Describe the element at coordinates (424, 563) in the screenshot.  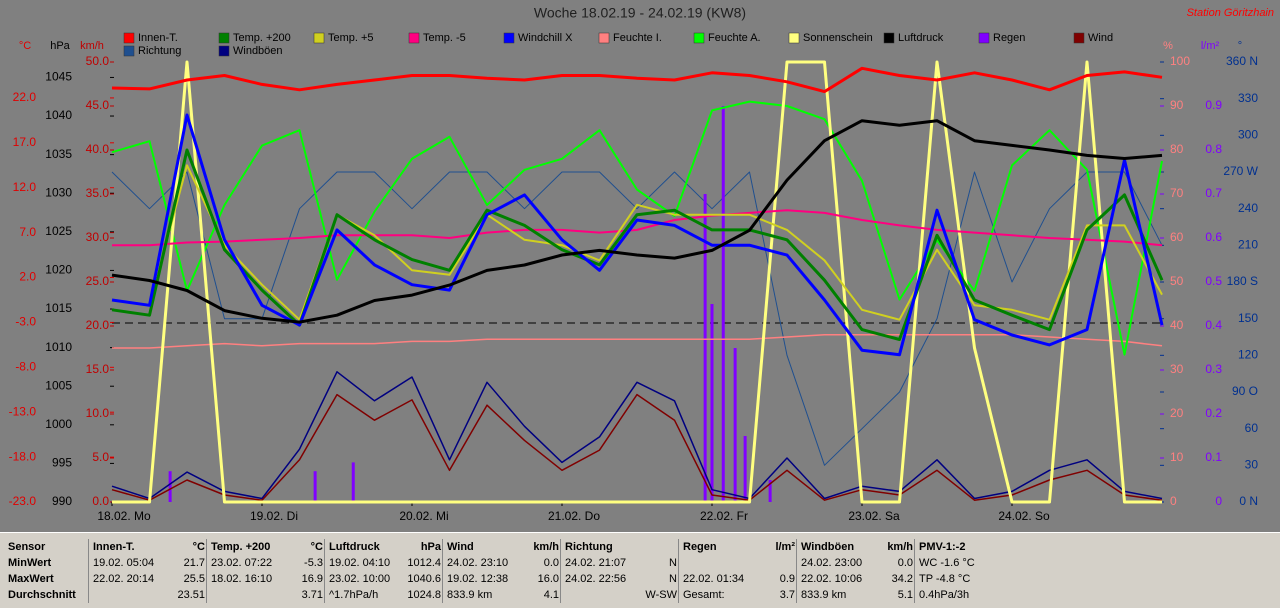
I see `stat-value: 1012.4` at that location.